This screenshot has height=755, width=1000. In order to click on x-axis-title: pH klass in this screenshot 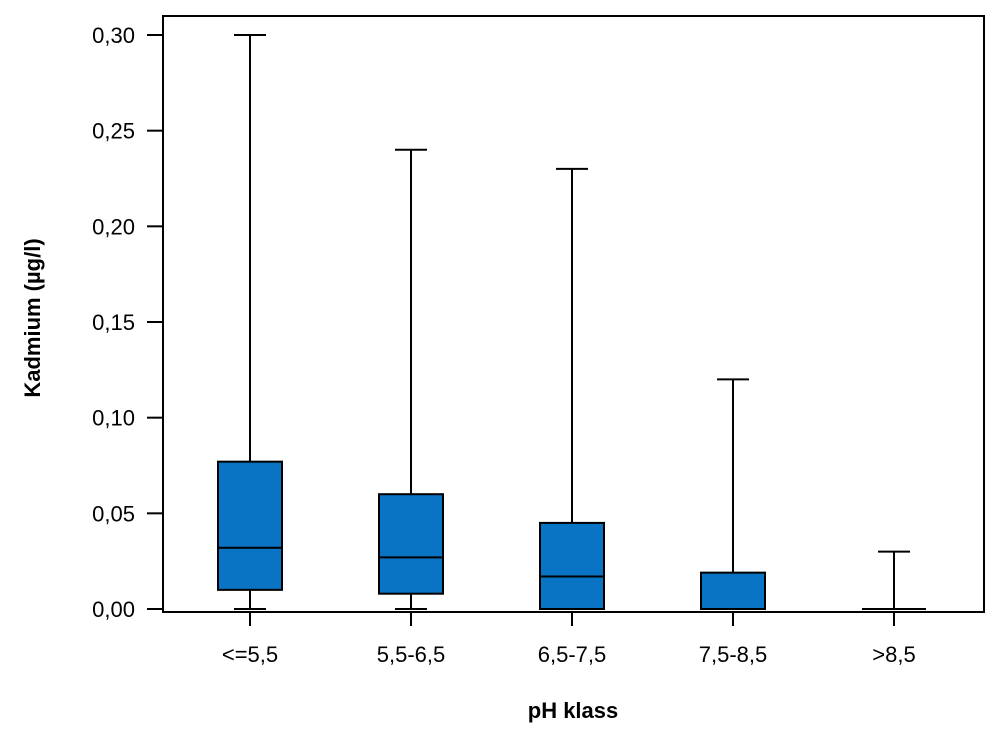, I will do `click(573, 710)`.